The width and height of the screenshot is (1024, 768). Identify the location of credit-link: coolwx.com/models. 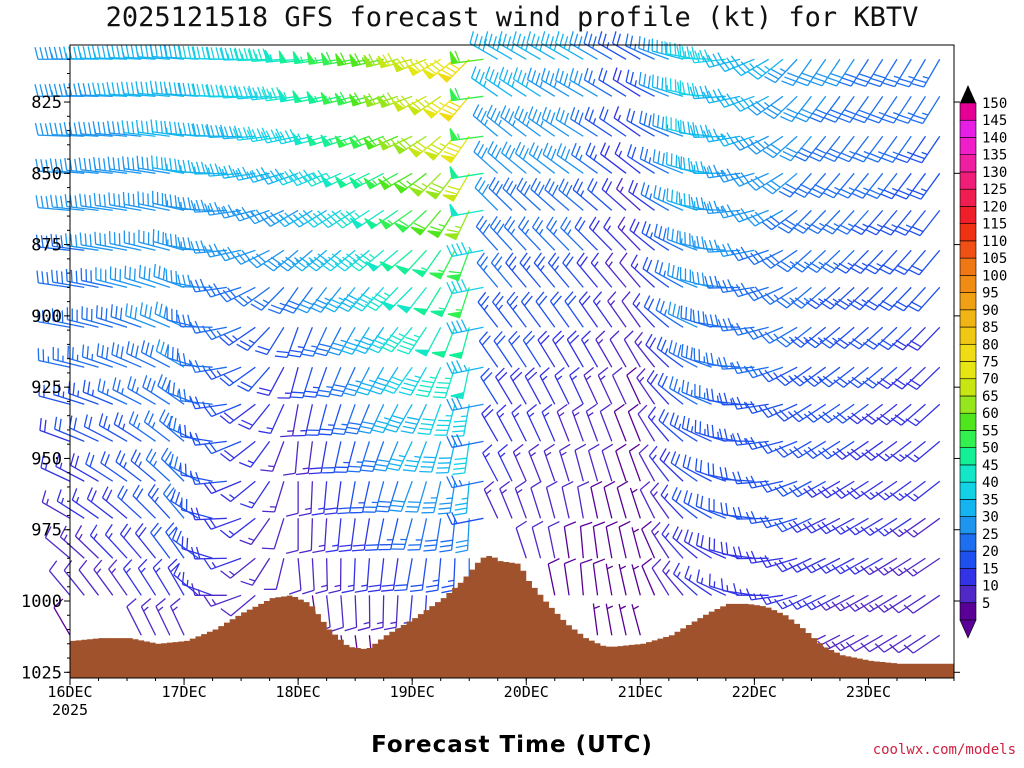
(944, 750).